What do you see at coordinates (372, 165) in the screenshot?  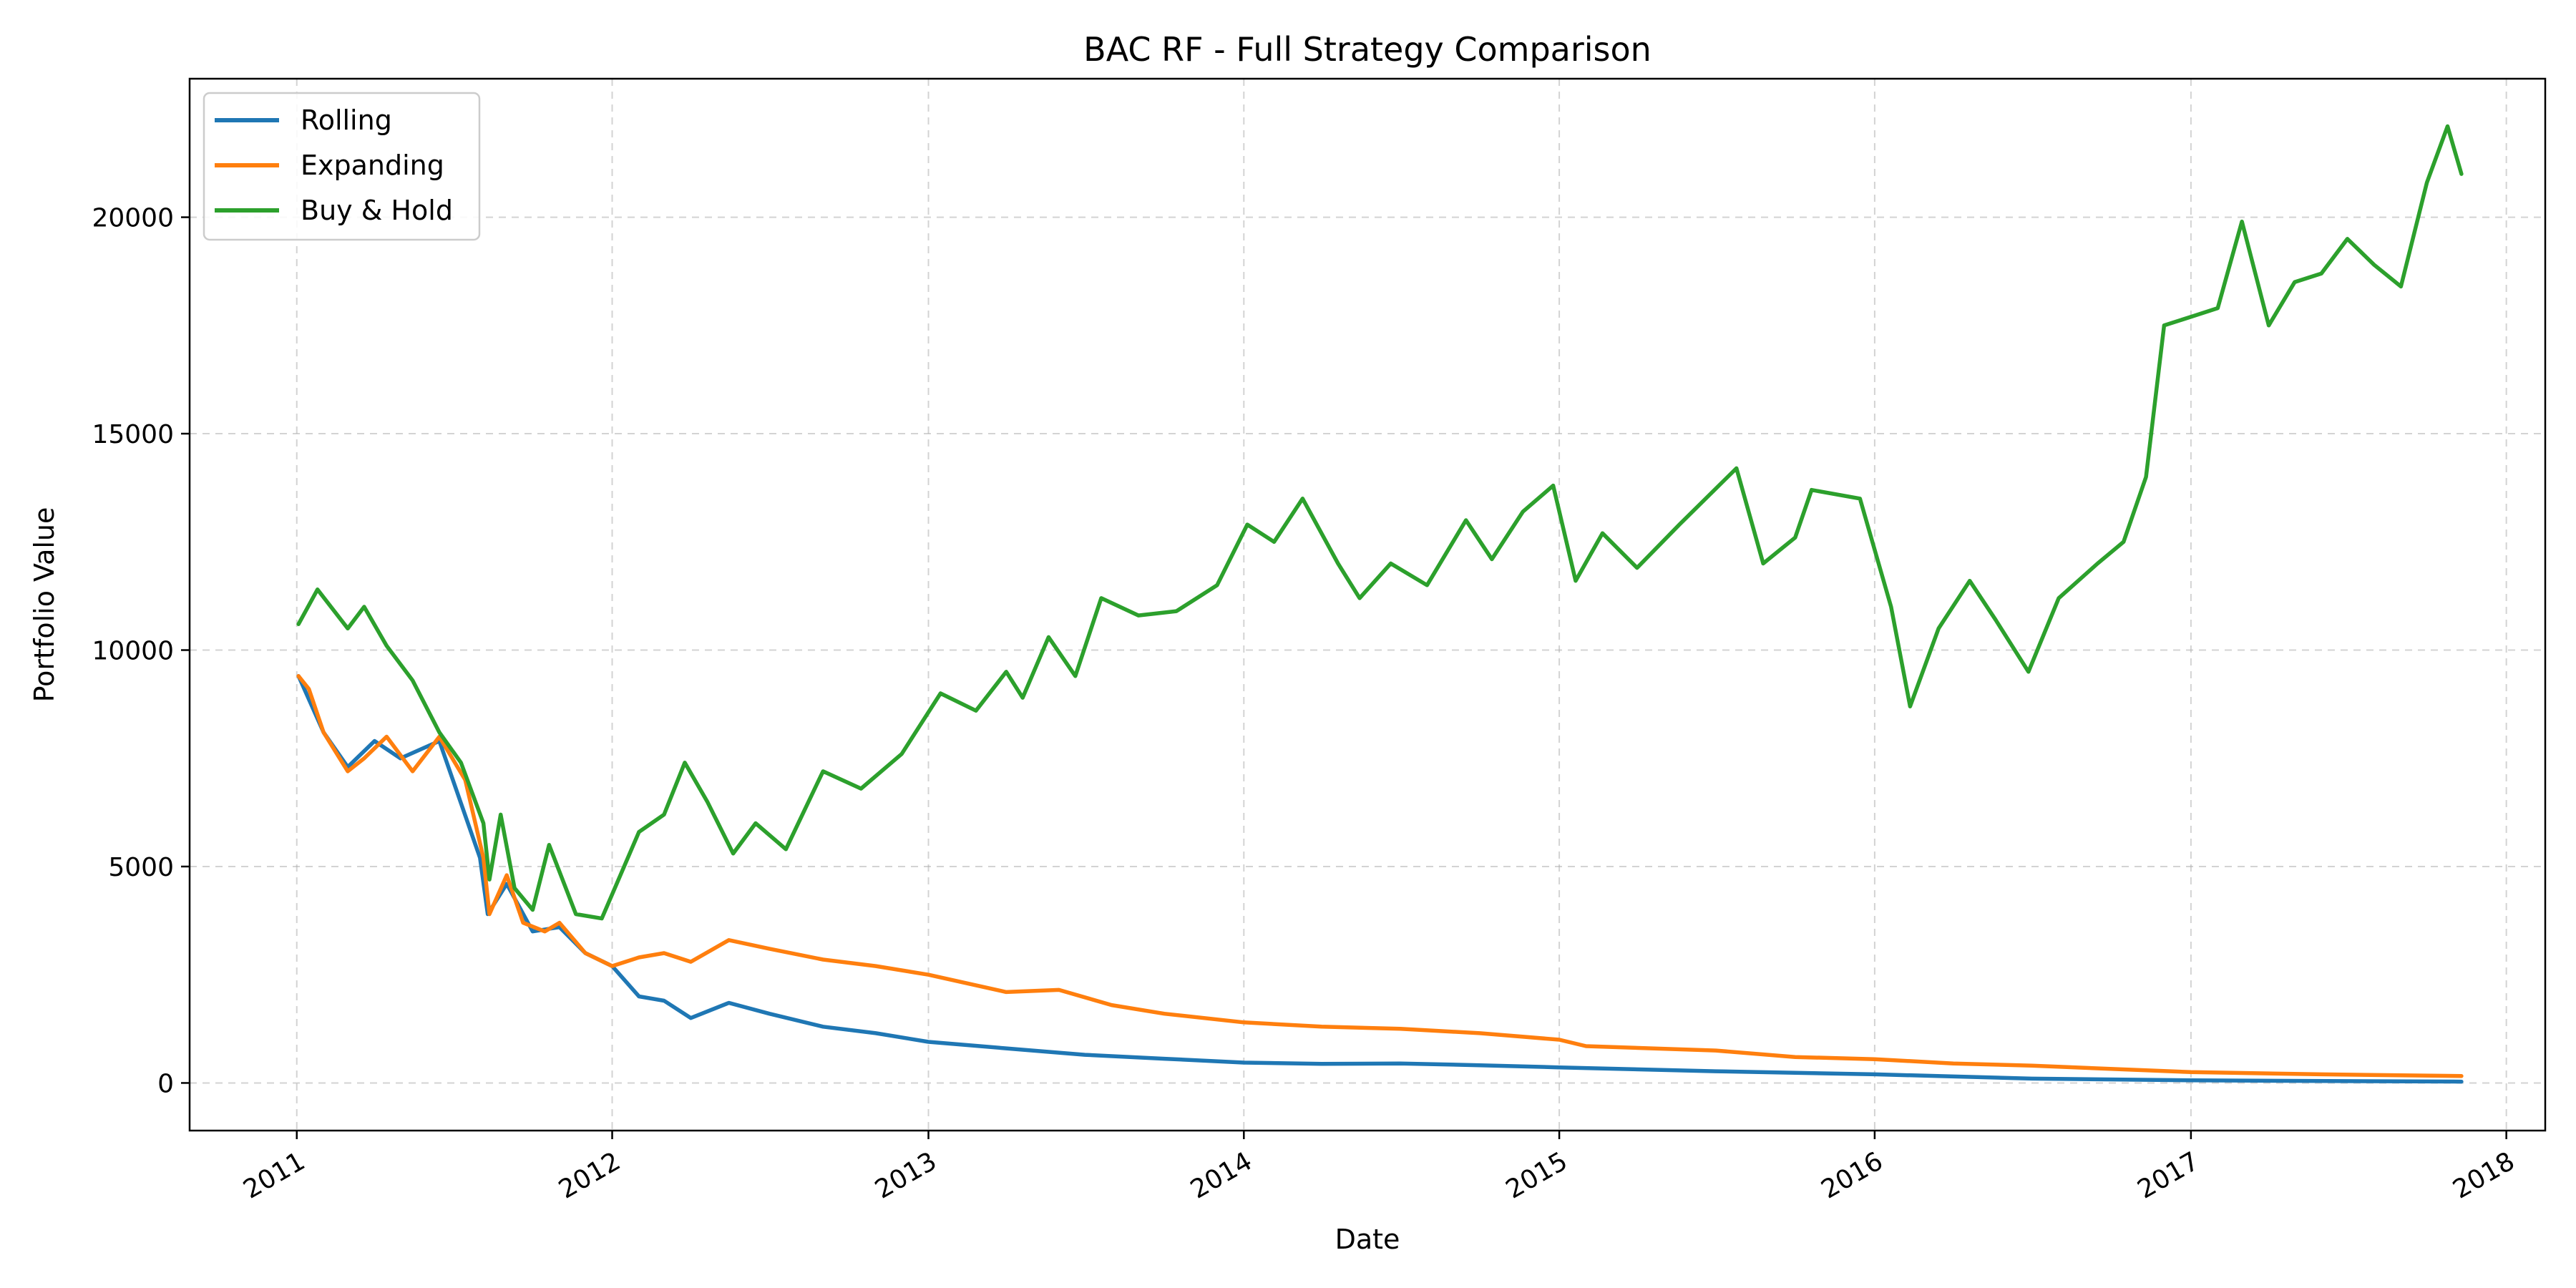 I see `legend-entry-label: Expanding` at bounding box center [372, 165].